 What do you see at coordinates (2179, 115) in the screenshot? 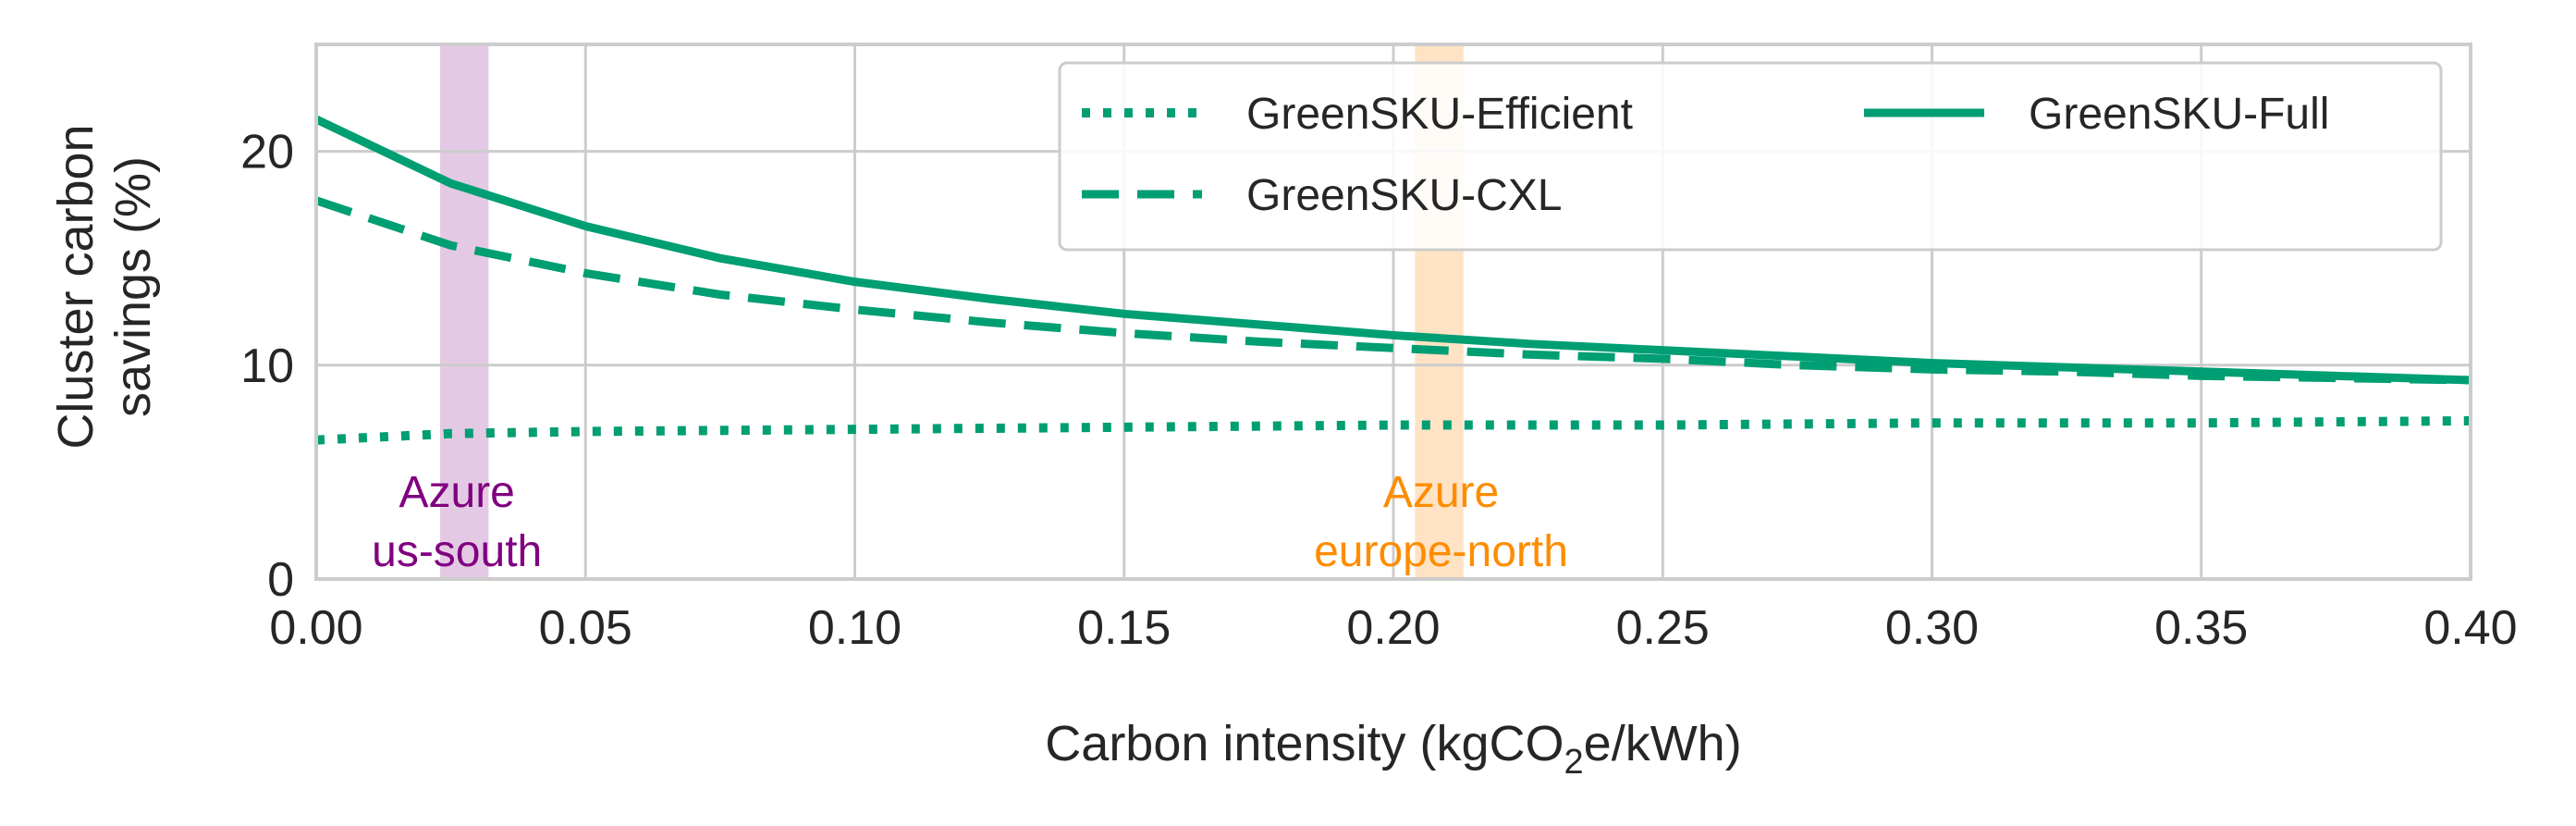
I see `legend-label: GreenSKU-Full` at bounding box center [2179, 115].